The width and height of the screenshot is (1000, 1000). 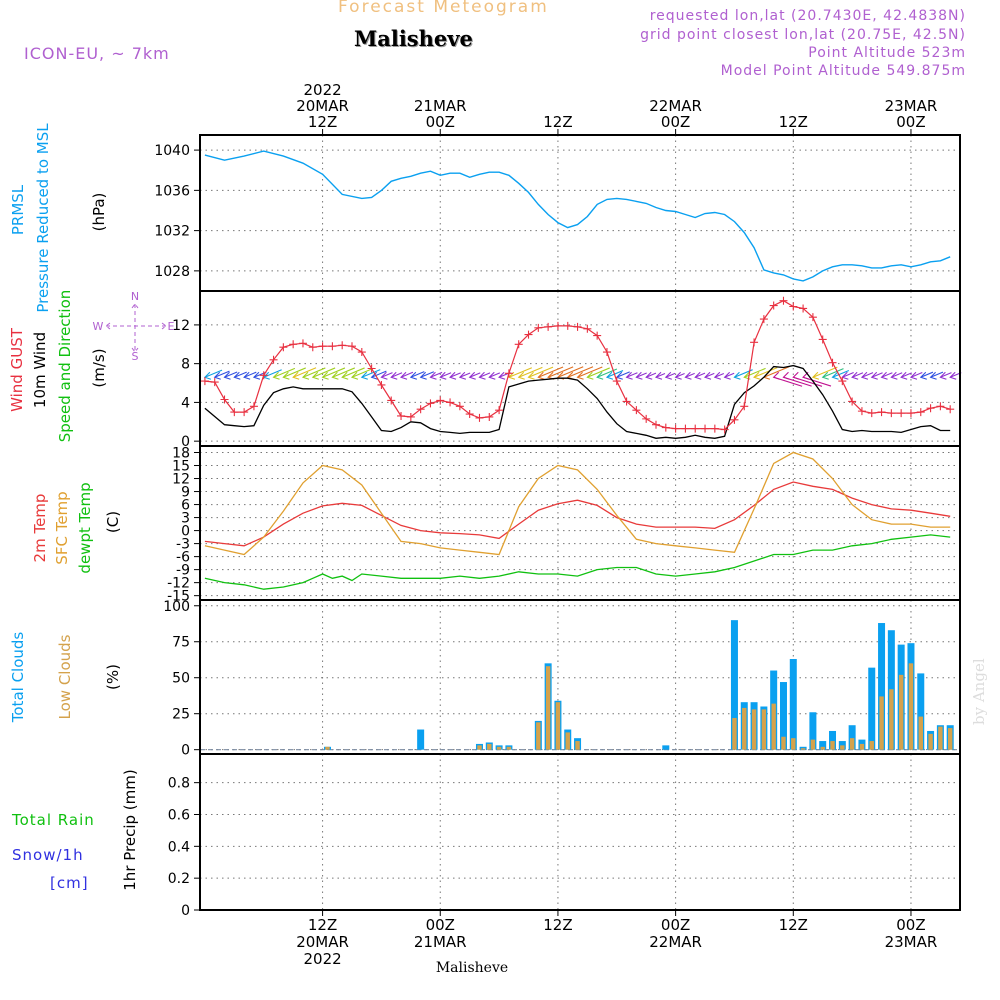 What do you see at coordinates (181, 643) in the screenshot?
I see `ytick-label: 75` at bounding box center [181, 643].